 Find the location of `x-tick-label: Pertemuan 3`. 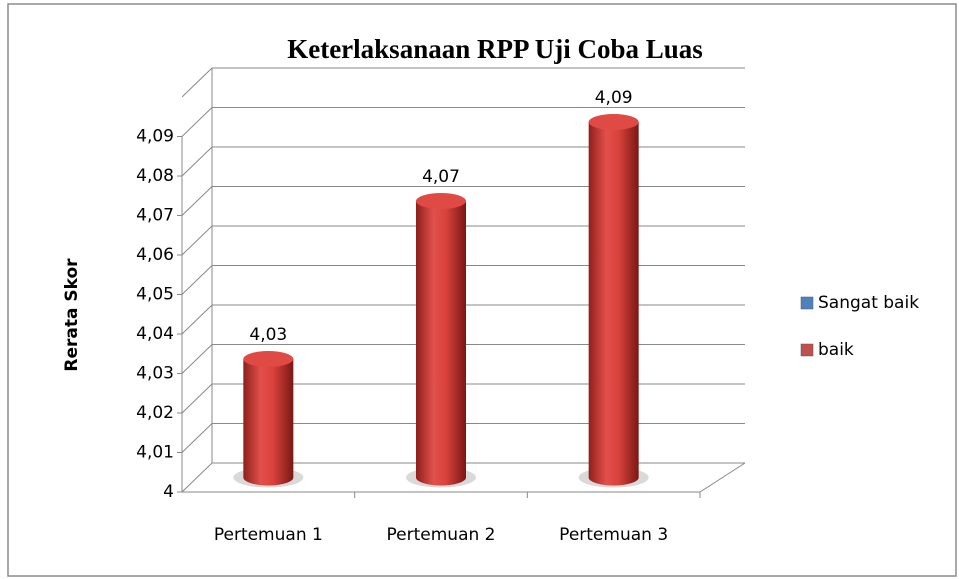

x-tick-label: Pertemuan 3 is located at coordinates (613, 535).